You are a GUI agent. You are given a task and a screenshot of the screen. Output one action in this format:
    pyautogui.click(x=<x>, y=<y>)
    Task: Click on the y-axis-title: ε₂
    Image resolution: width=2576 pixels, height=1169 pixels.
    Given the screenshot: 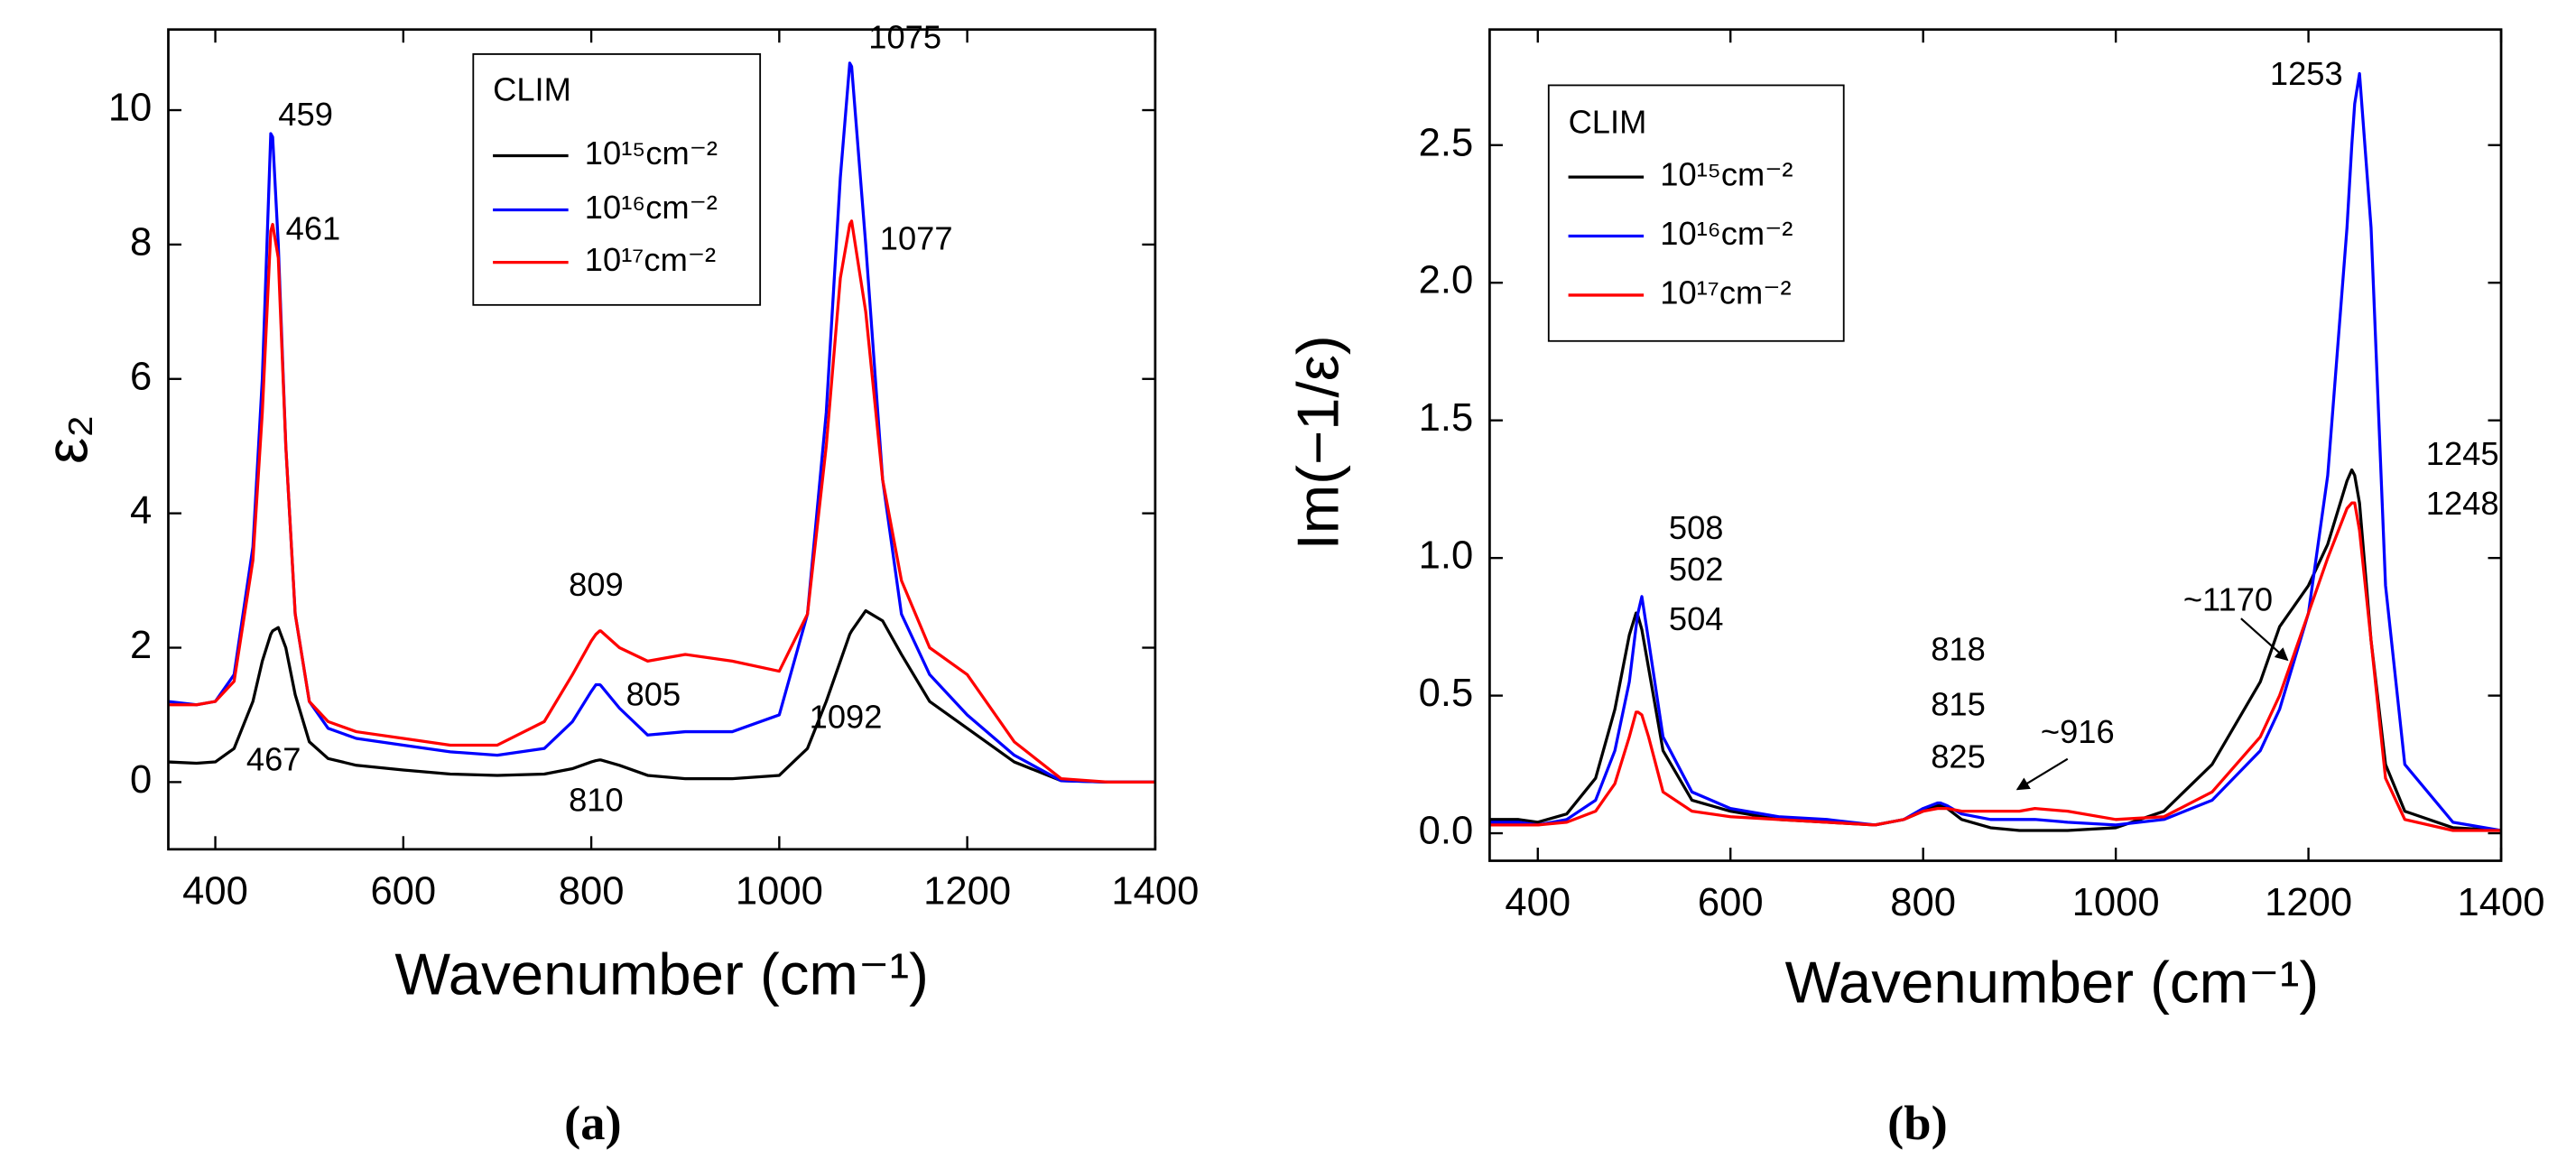 What is the action you would take?
    pyautogui.click(x=67, y=439)
    